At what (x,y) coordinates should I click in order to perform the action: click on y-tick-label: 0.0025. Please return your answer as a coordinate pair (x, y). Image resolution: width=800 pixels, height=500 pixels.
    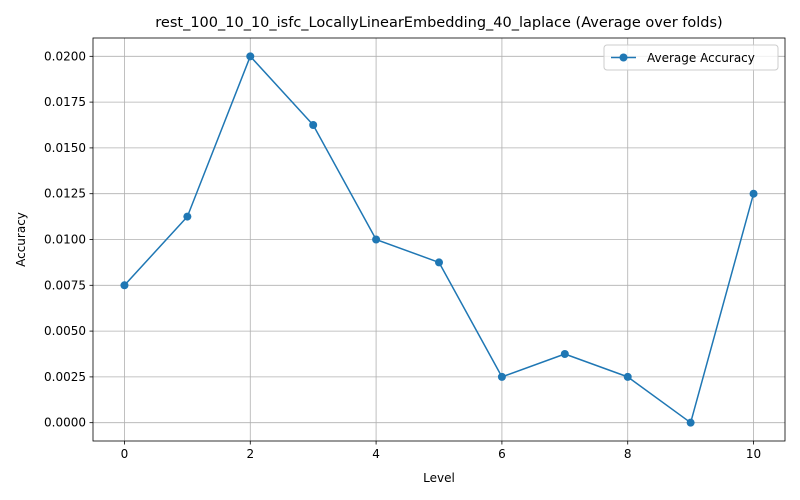
    Looking at the image, I should click on (65, 377).